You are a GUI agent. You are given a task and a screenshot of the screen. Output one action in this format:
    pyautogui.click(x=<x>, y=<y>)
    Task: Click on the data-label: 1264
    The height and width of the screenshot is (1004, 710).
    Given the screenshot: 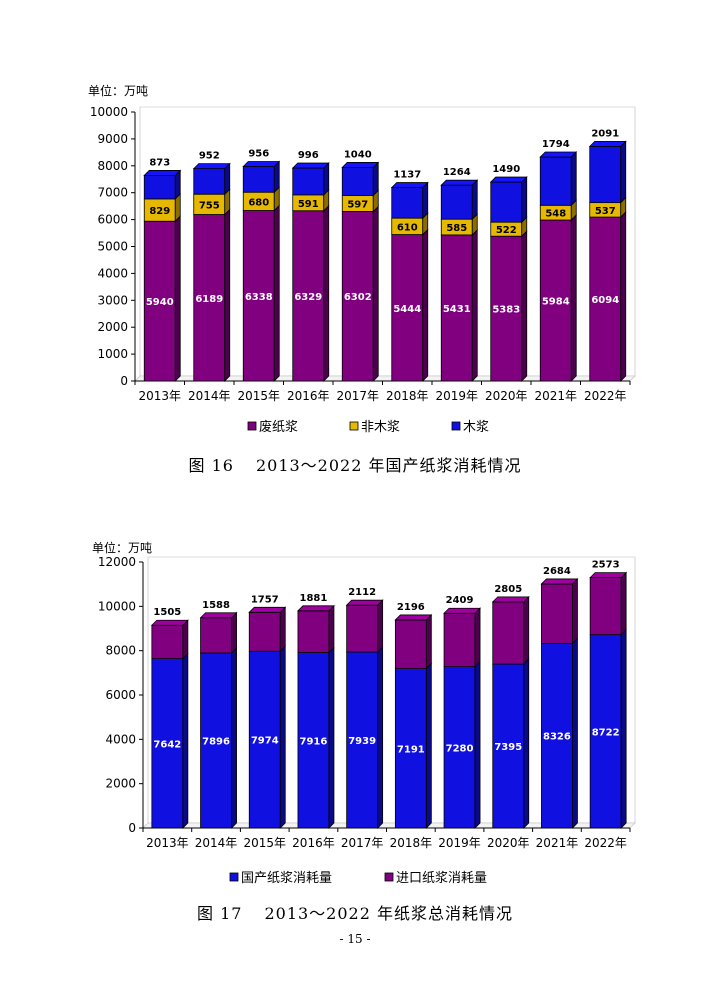 What is the action you would take?
    pyautogui.click(x=457, y=172)
    